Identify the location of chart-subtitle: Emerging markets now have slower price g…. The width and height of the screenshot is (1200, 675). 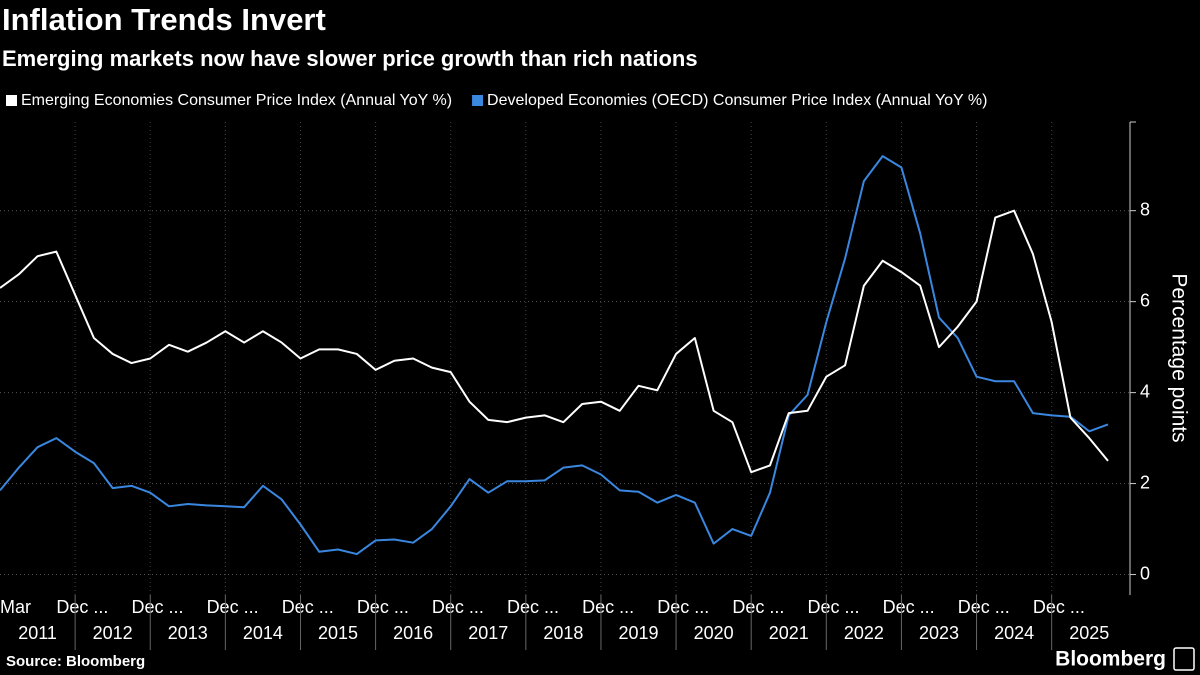
(350, 58).